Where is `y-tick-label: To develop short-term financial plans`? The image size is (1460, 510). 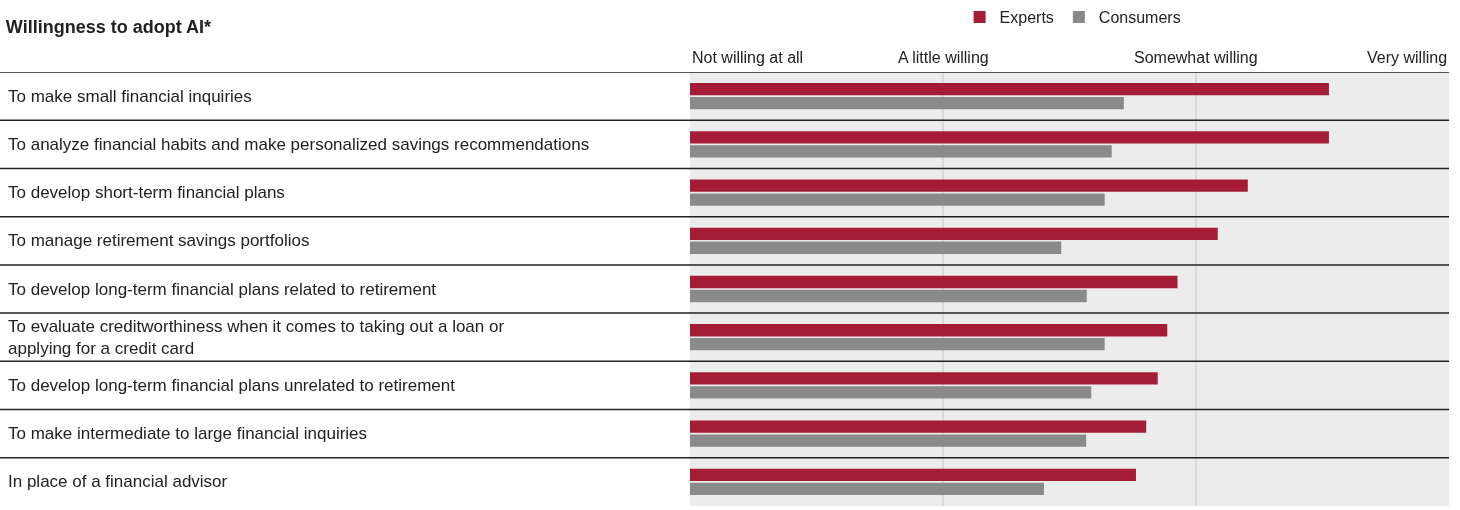 y-tick-label: To develop short-term financial plans is located at coordinates (146, 192).